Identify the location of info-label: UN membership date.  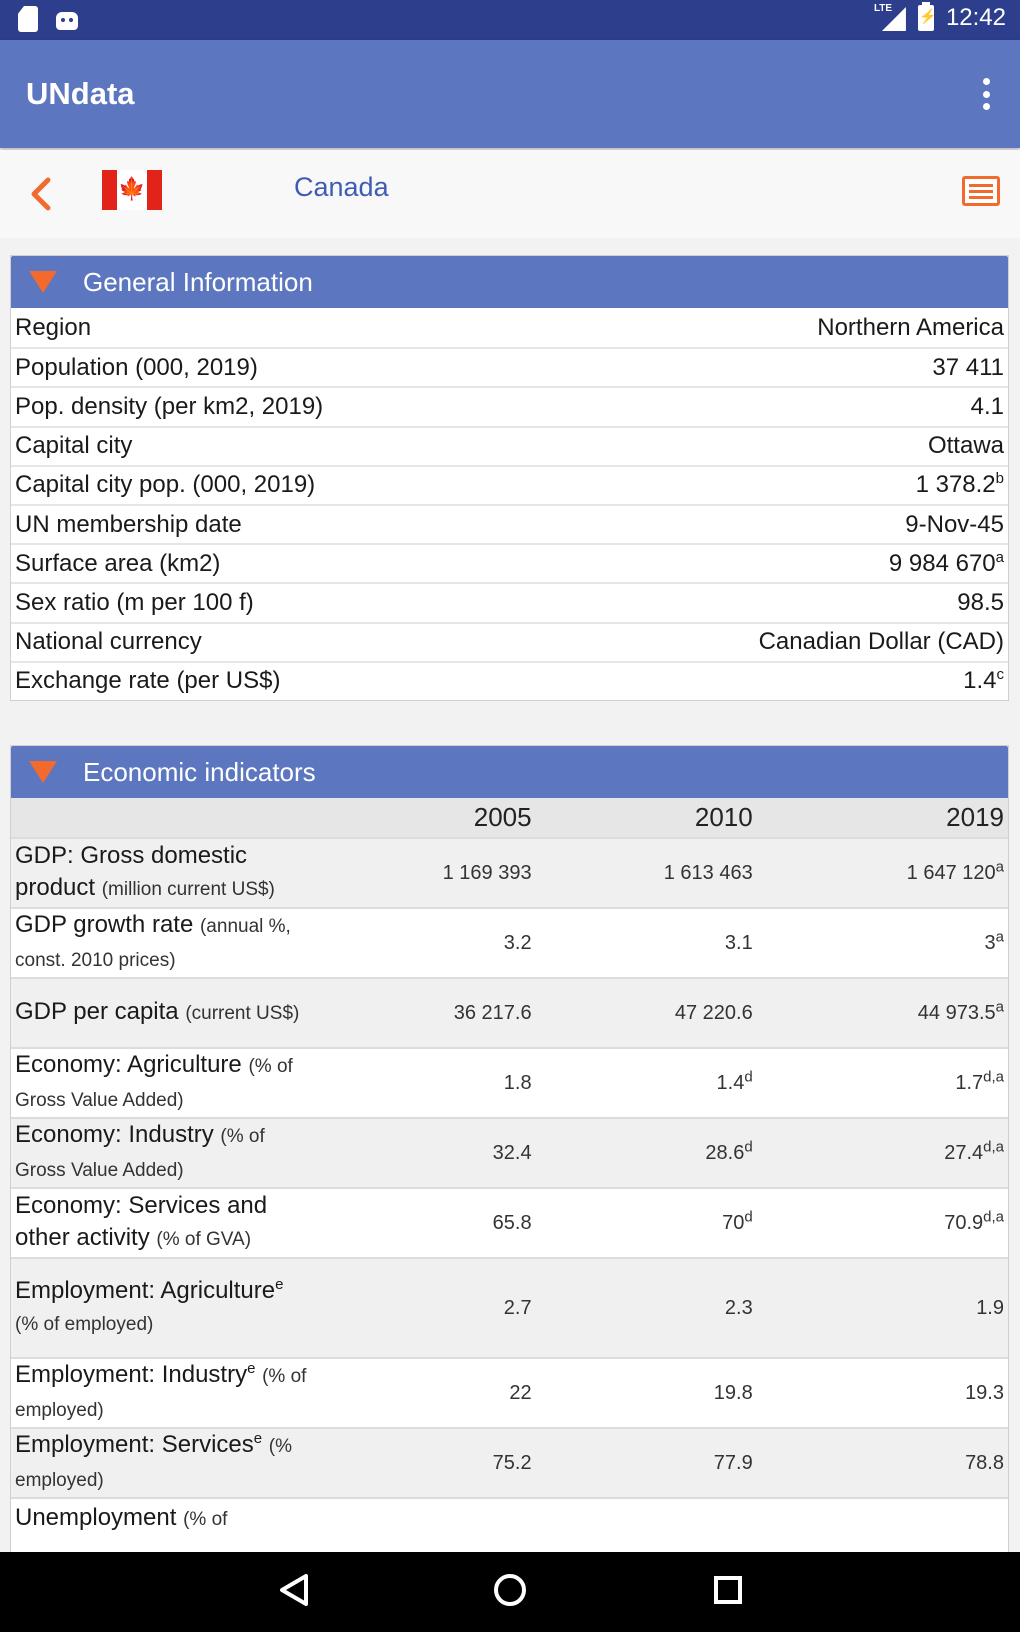
(128, 524).